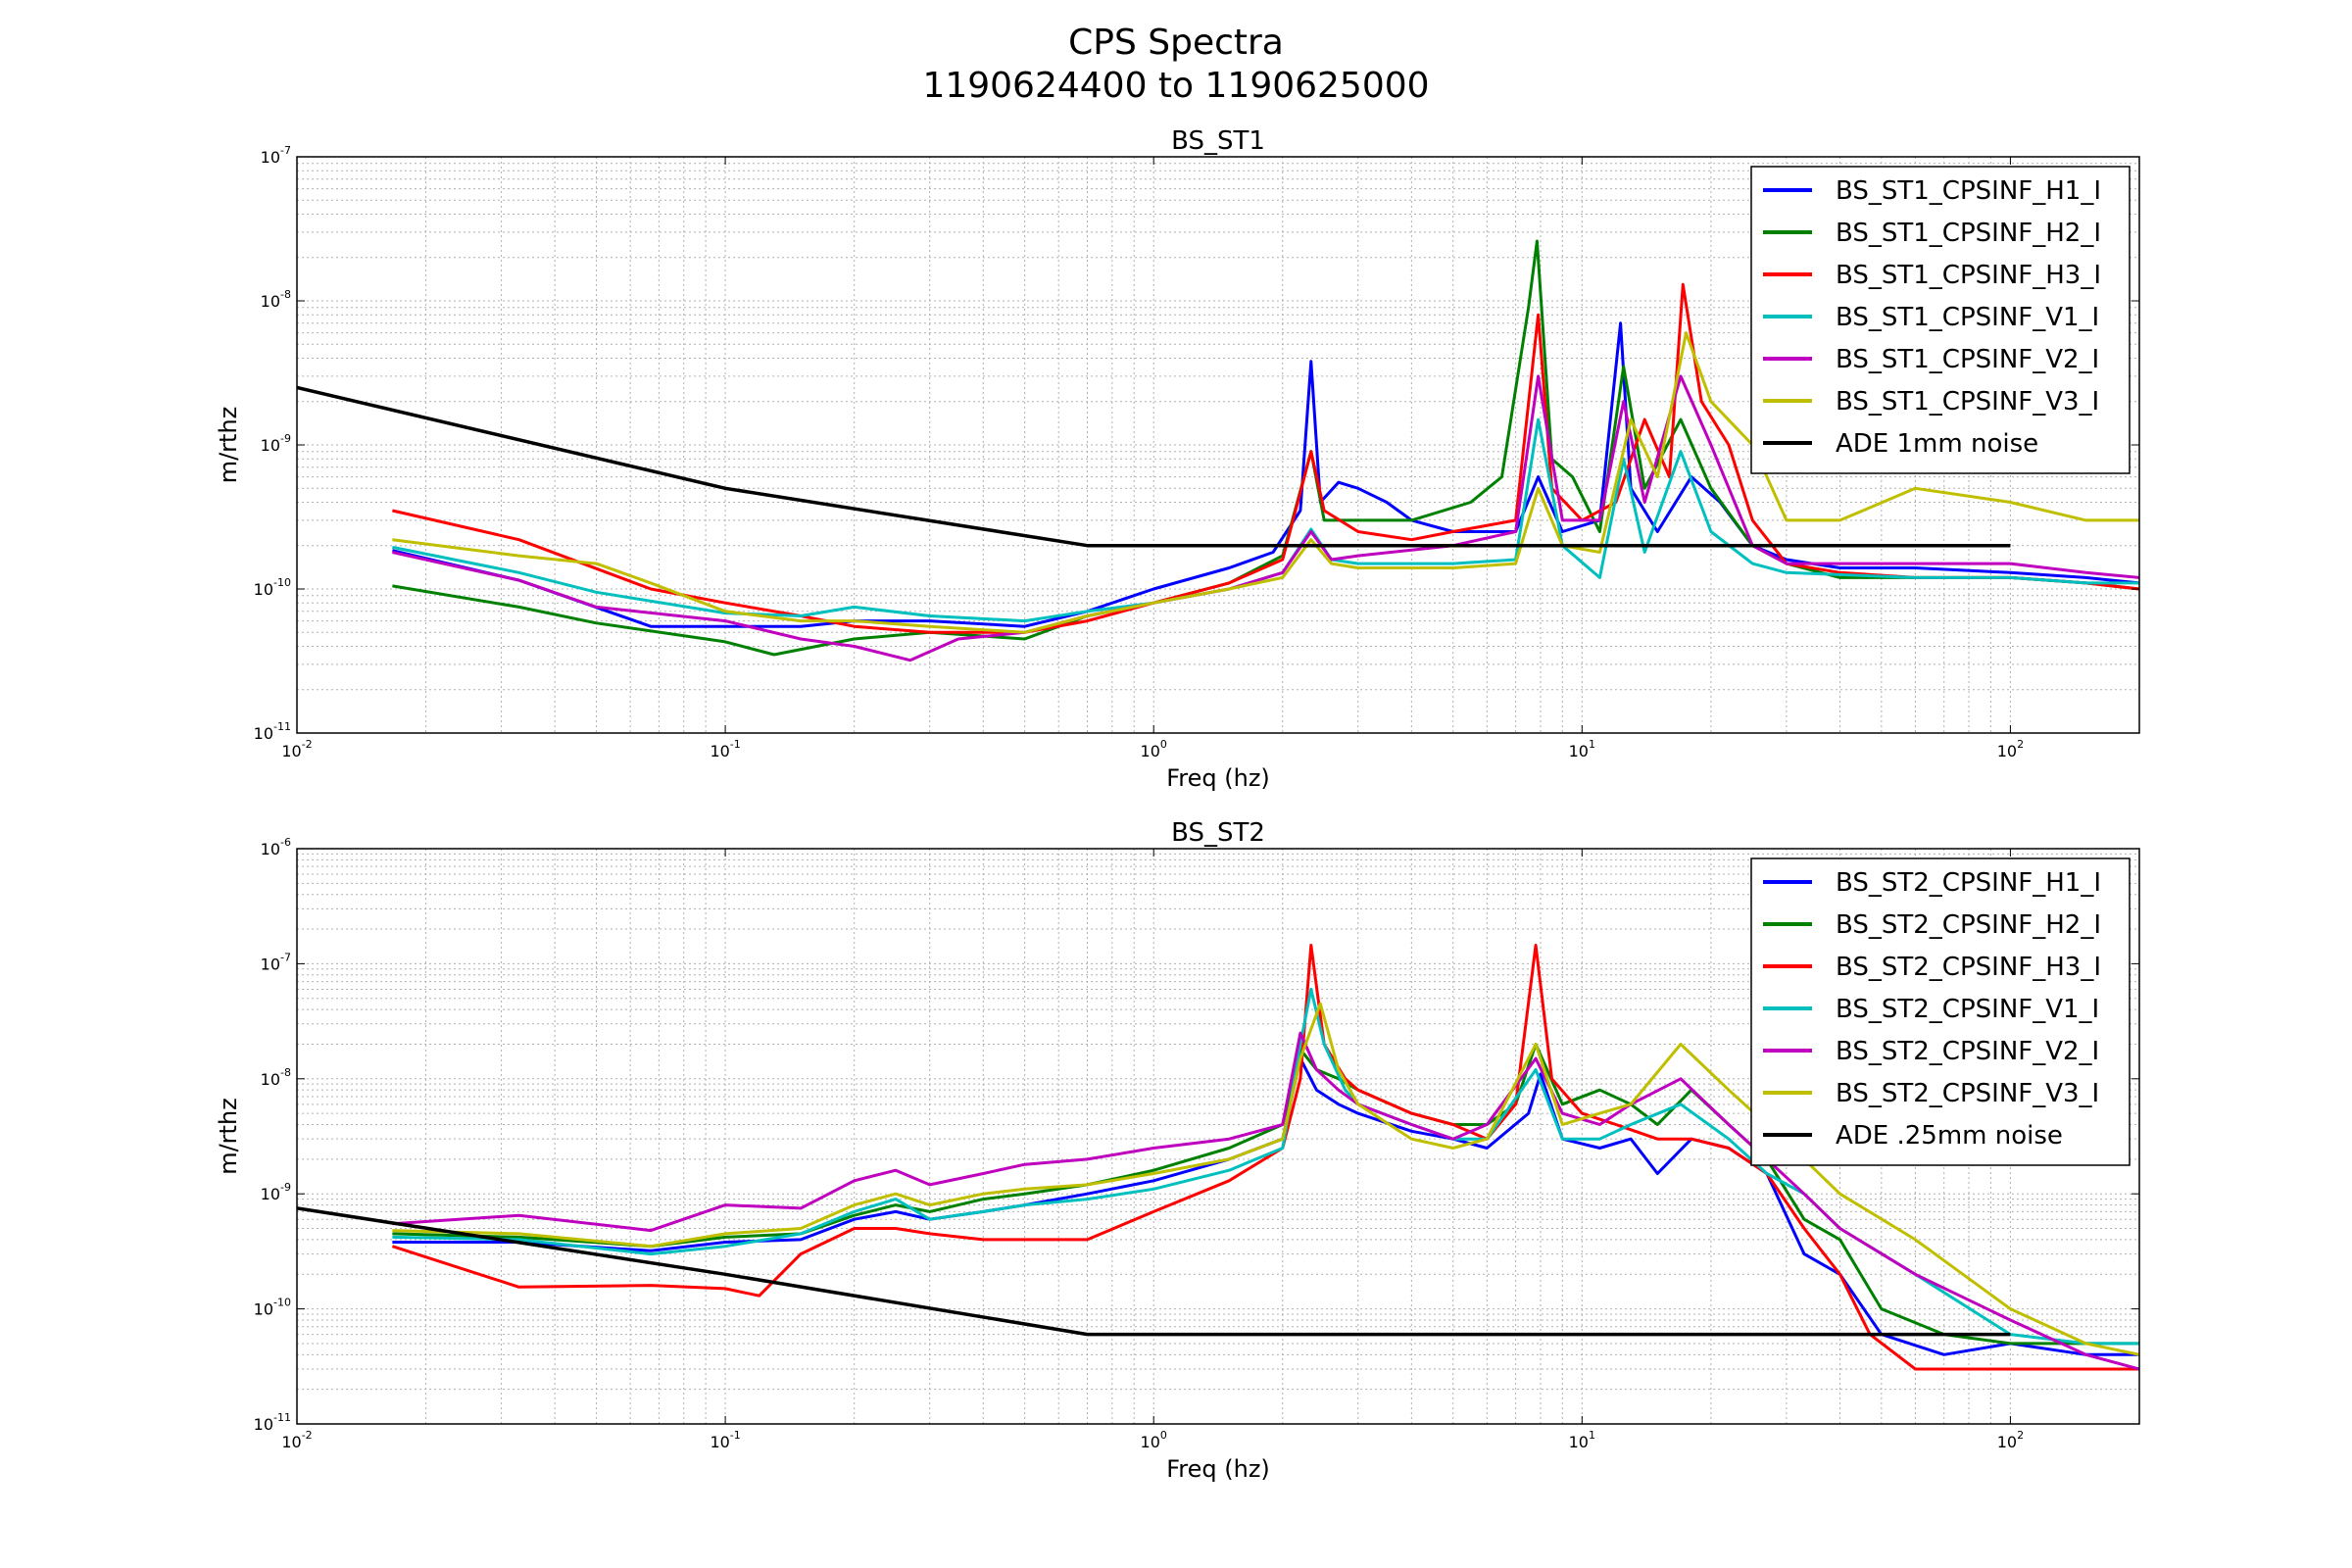 Image resolution: width=2352 pixels, height=1568 pixels. What do you see at coordinates (1967, 317) in the screenshot?
I see `legend-entry-label: BS_ST1_CPSINF_V1_I` at bounding box center [1967, 317].